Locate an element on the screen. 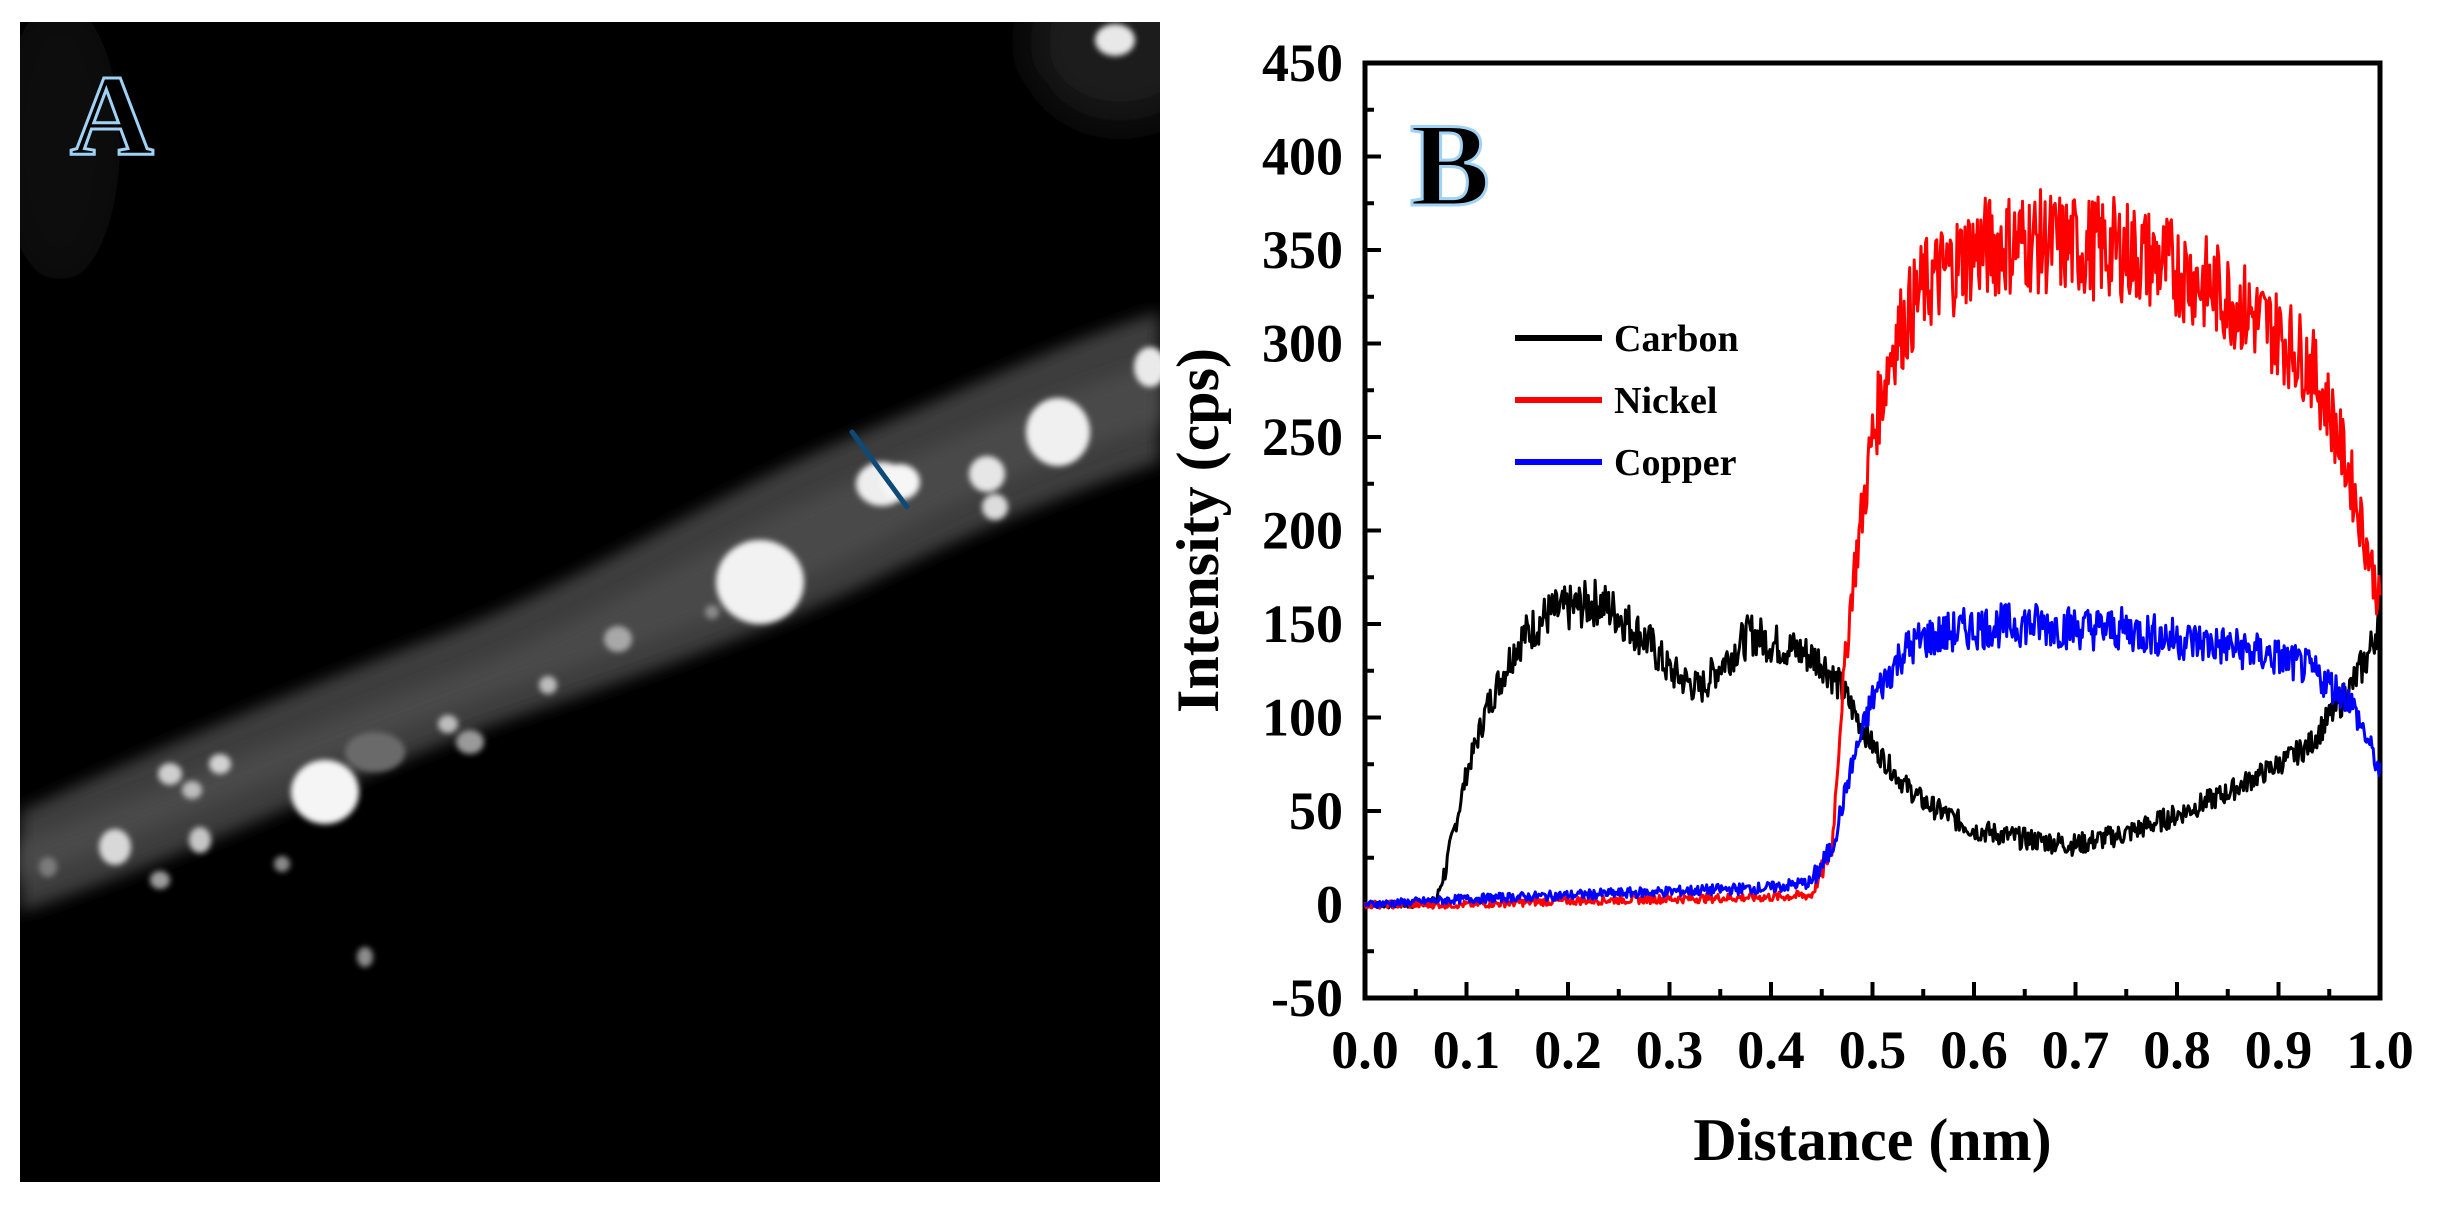  y-tick-label: 0 is located at coordinates (1329, 905).